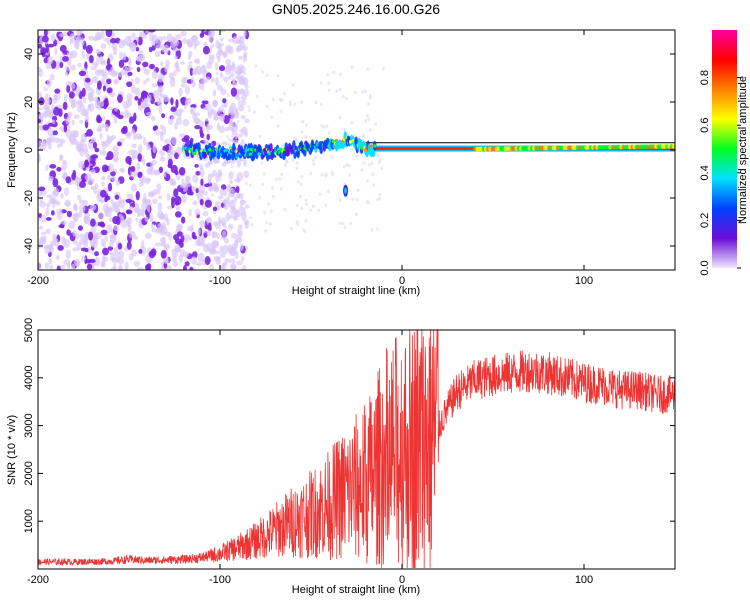 Image resolution: width=750 pixels, height=600 pixels. I want to click on heatmap-y-tick-label: -40, so click(29, 246).